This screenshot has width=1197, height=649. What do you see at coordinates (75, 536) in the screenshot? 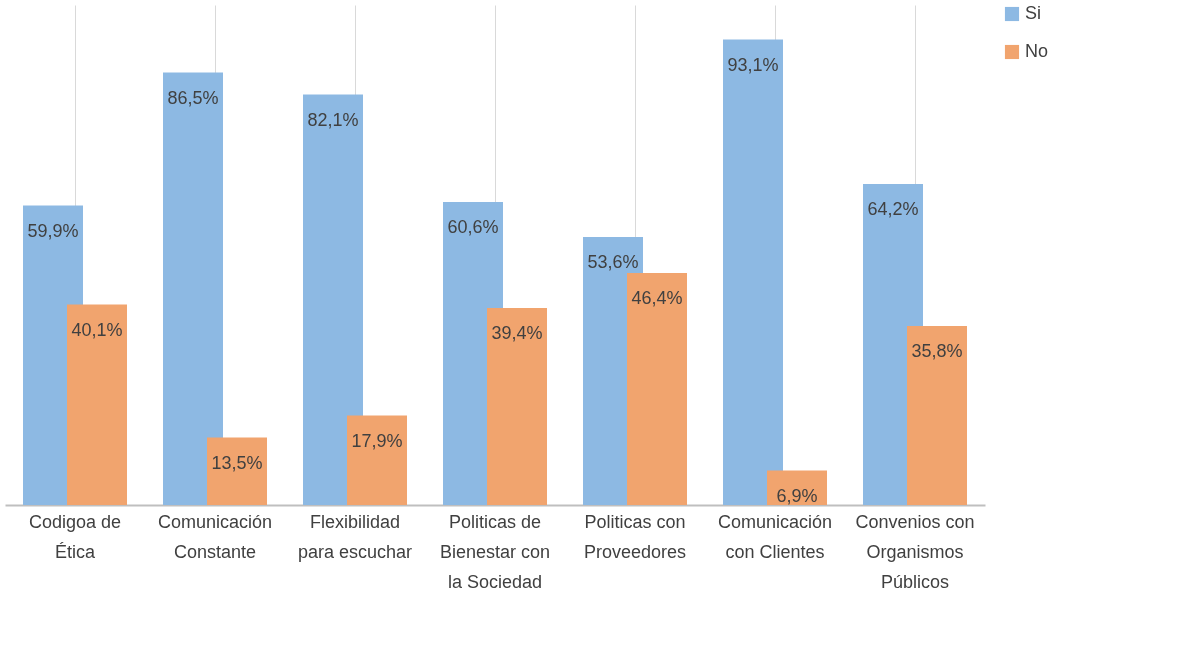
I see `x-tick-label: Codigoa de Ética` at bounding box center [75, 536].